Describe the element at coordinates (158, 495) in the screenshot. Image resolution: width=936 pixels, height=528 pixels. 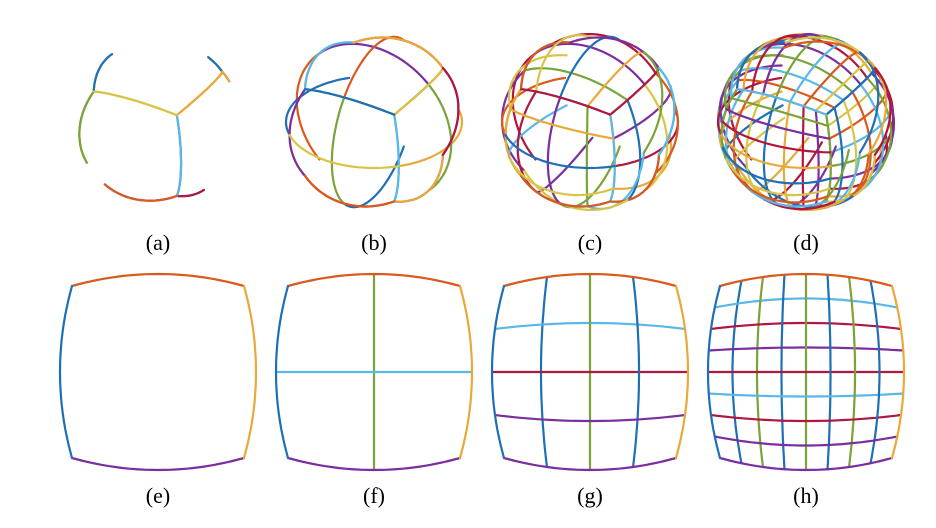
I see `caption-e: (e)` at that location.